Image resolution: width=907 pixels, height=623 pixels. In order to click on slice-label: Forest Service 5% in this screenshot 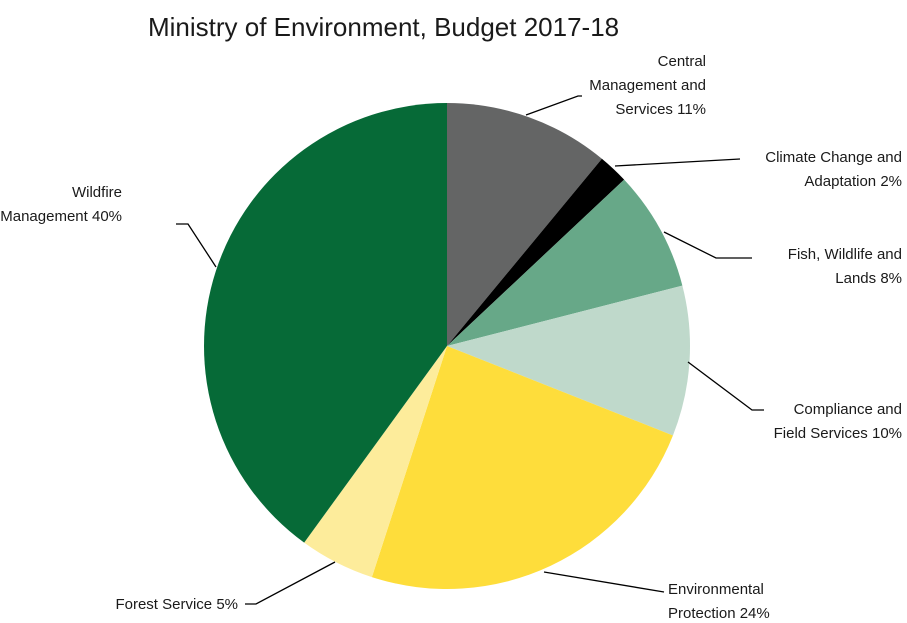, I will do `click(176, 604)`.